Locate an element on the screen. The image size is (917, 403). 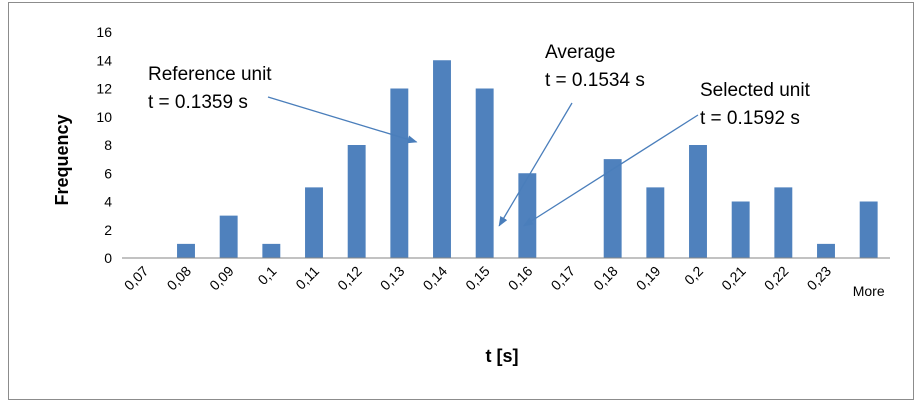
y-axis-ticks: 0 2 4 6 8 10 12 14 16 is located at coordinates (104, 145).